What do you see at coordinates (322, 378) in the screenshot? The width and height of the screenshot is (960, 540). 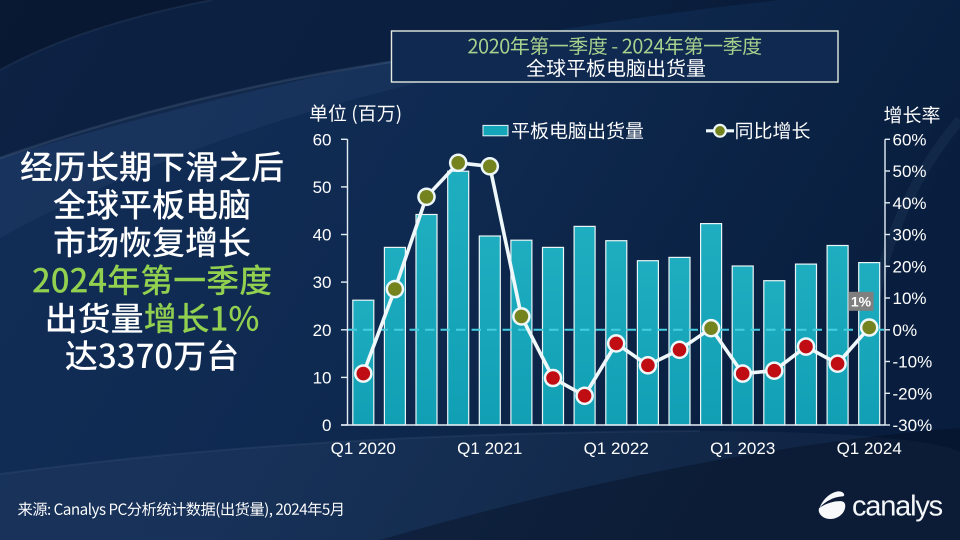 I see `svg-text: 10` at bounding box center [322, 378].